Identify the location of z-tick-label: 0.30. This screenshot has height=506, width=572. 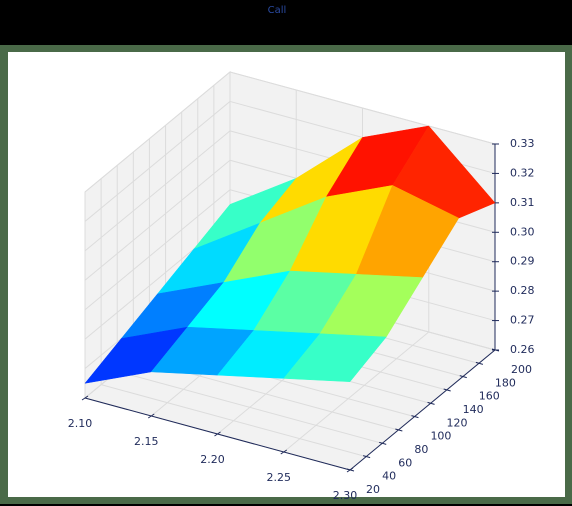
(522, 231).